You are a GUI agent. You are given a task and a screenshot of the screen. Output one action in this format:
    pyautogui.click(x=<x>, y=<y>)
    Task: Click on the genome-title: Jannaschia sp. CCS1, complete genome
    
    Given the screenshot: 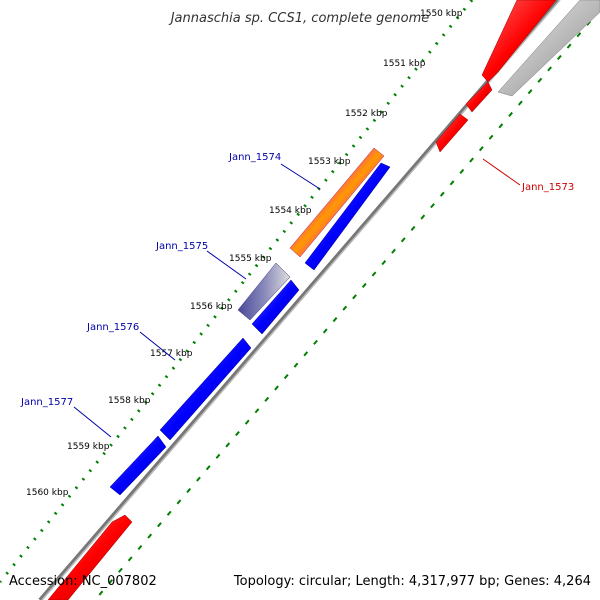 What is the action you would take?
    pyautogui.click(x=300, y=18)
    